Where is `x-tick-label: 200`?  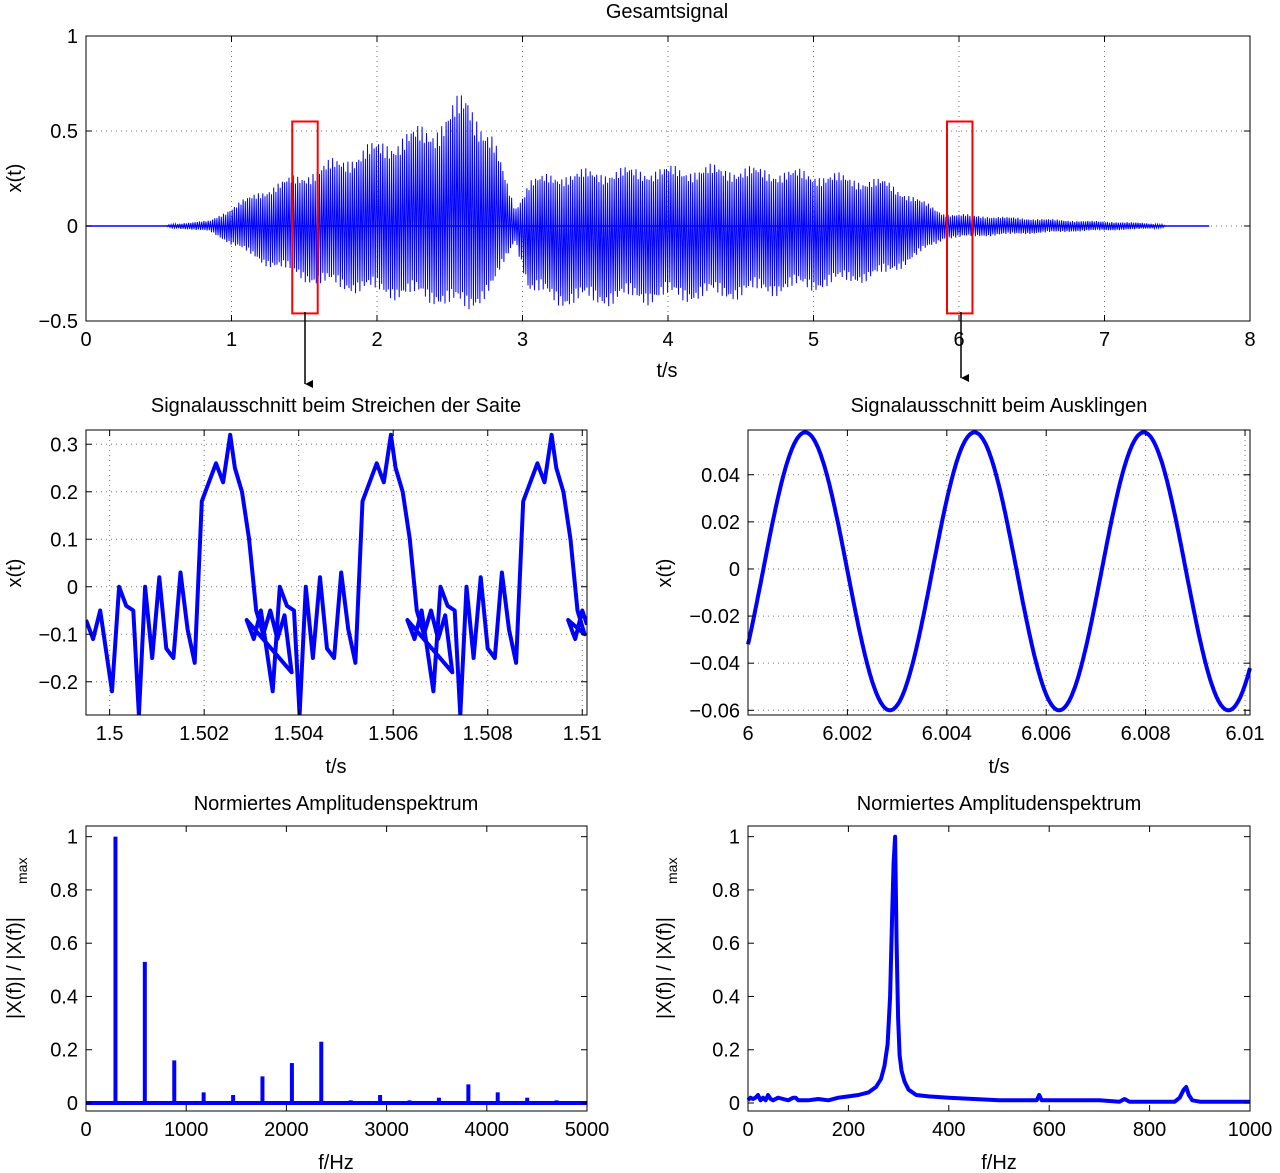 x-tick-label: 200 is located at coordinates (848, 1130).